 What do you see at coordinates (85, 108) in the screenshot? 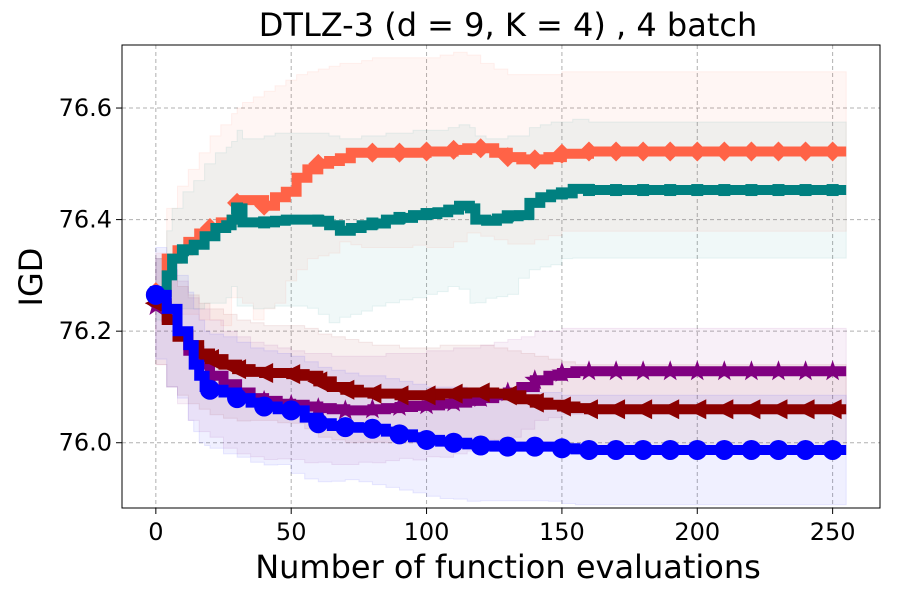
I see `y-tick-label-76.6: 76.6` at bounding box center [85, 108].